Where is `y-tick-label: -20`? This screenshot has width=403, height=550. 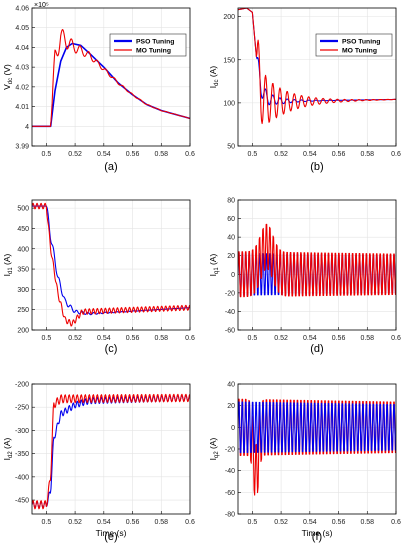 y-tick-label: -20 is located at coordinates (230, 293).